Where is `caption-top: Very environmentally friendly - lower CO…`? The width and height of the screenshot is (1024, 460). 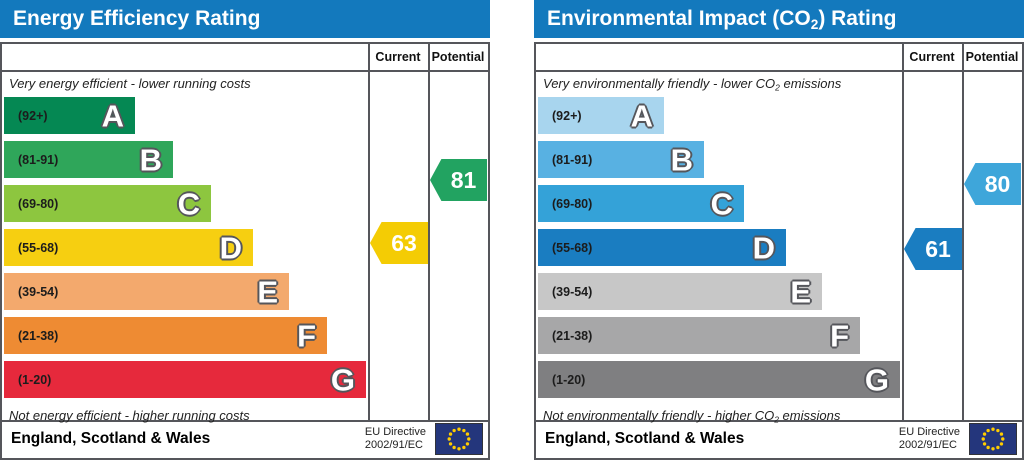 caption-top: Very environmentally friendly - lower CO… is located at coordinates (779, 83).